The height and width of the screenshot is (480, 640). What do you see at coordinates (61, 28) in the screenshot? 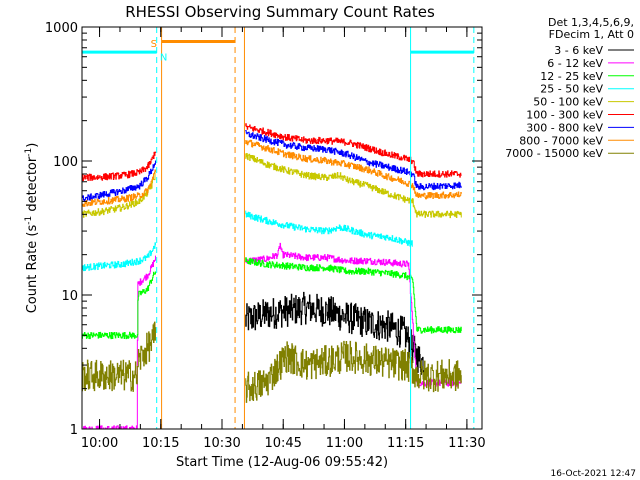
I see `y-tick-label: 1000` at bounding box center [61, 28].